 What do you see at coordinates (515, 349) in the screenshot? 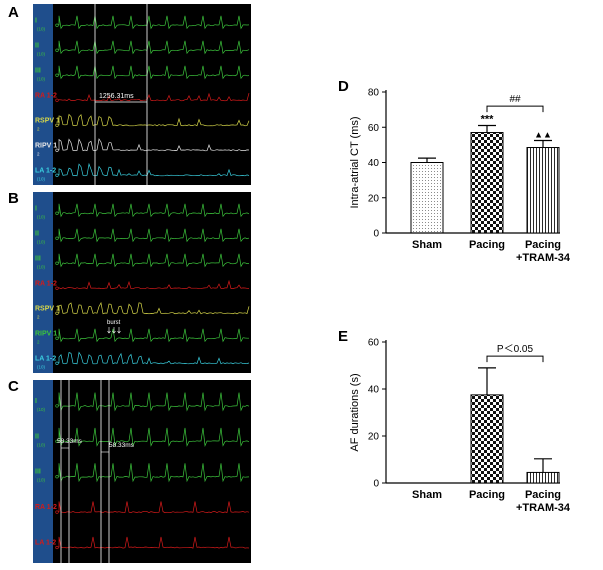
I see `significance-bracket-label: P＜0.05` at bounding box center [515, 349].